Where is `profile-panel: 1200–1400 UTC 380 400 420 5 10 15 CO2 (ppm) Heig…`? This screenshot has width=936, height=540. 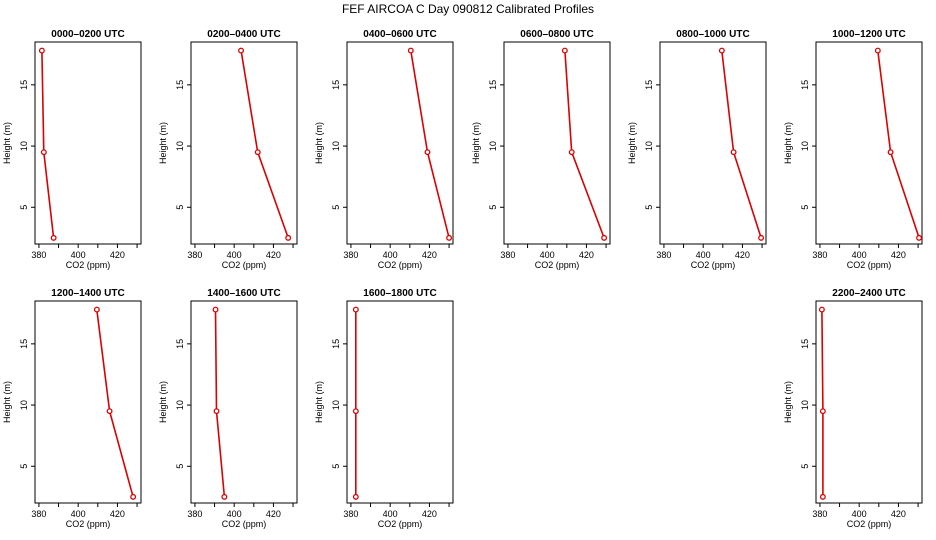 profile-panel: 1200–1400 UTC 380 400 420 5 10 15 CO2 (ppm) Heig… is located at coordinates (72, 408).